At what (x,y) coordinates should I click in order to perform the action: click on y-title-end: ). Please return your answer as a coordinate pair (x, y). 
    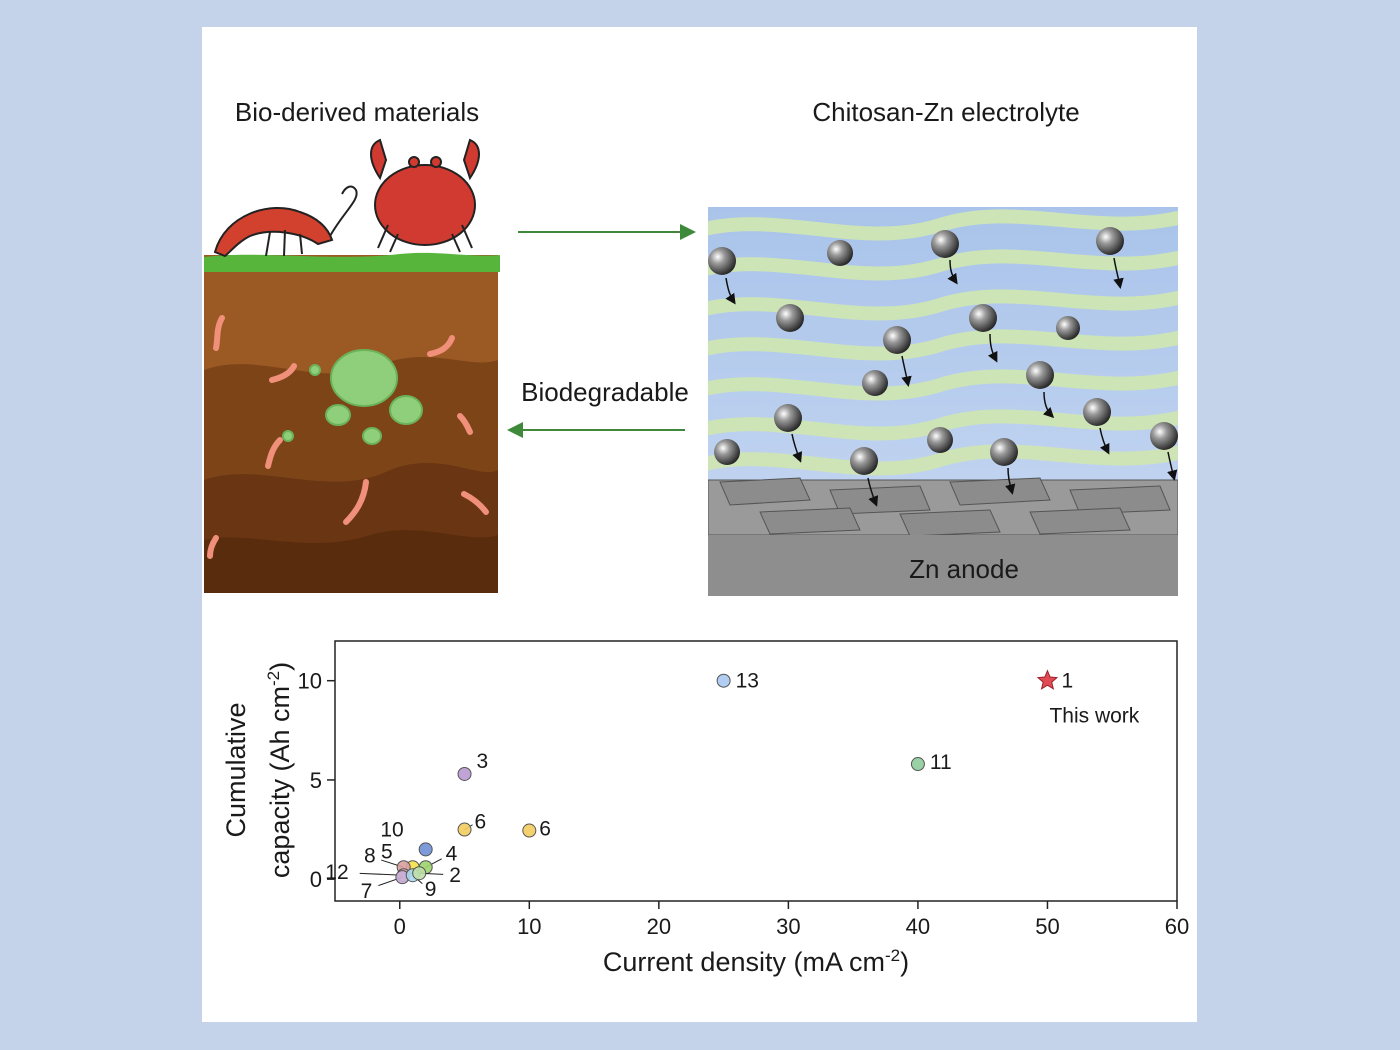
    Looking at the image, I should click on (280, 666).